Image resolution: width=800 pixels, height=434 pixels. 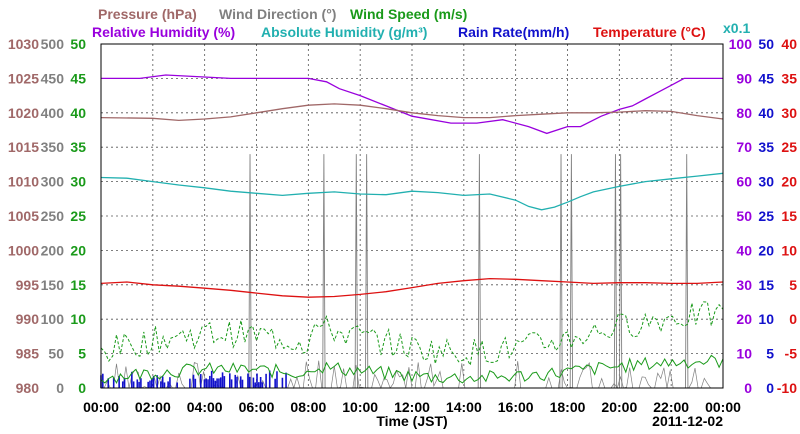 What do you see at coordinates (23, 147) in the screenshot?
I see `left-axis-tick: 1015` at bounding box center [23, 147].